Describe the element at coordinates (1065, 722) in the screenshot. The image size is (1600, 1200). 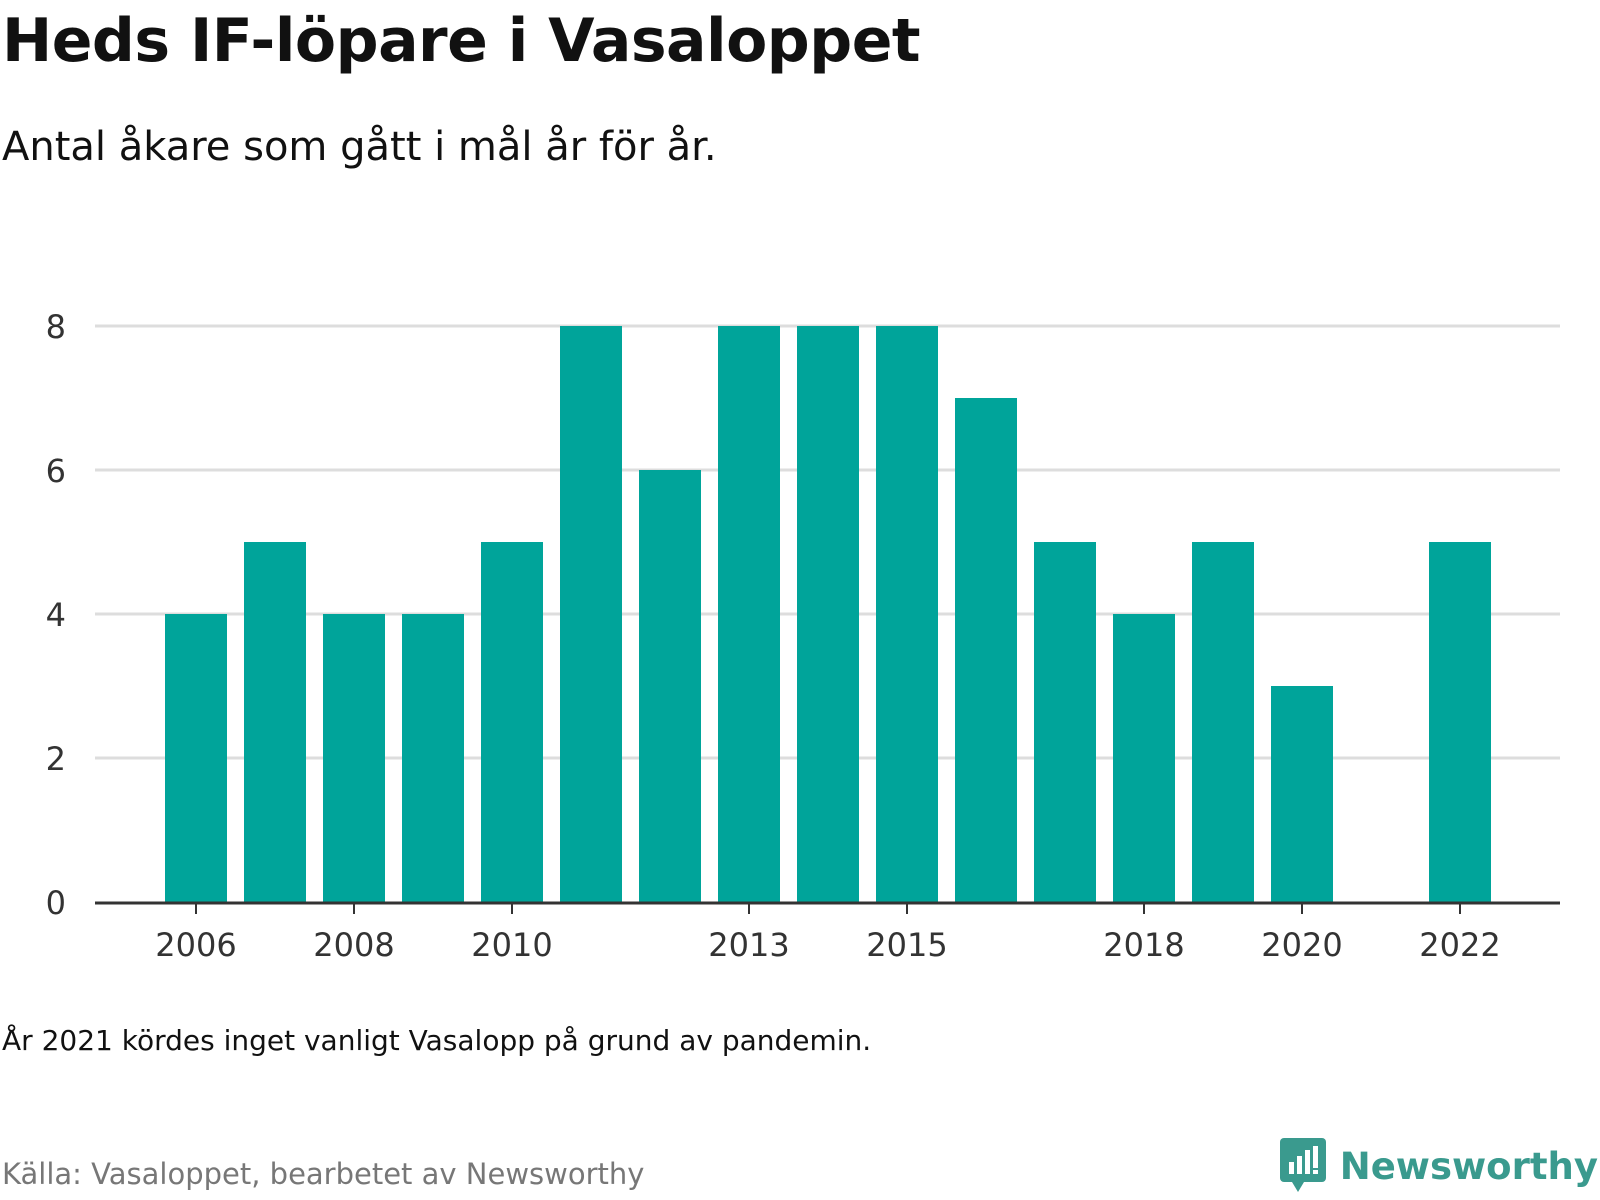
I see `bar-2017` at that location.